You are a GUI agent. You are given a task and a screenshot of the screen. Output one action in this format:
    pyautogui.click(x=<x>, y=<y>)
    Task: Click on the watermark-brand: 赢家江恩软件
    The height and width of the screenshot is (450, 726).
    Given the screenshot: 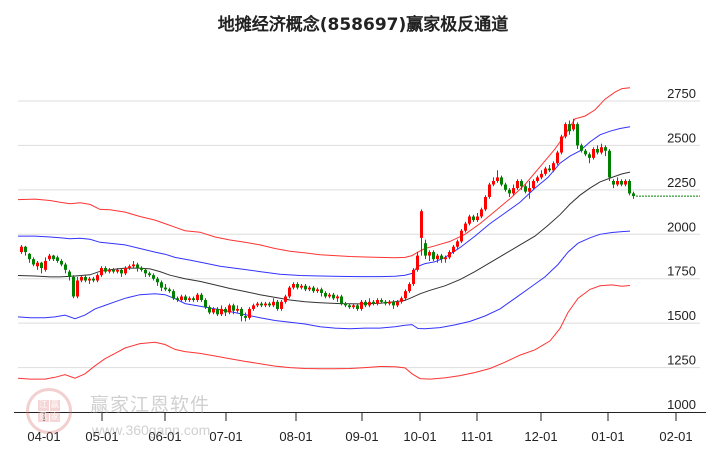 What is the action you would take?
    pyautogui.click(x=150, y=405)
    